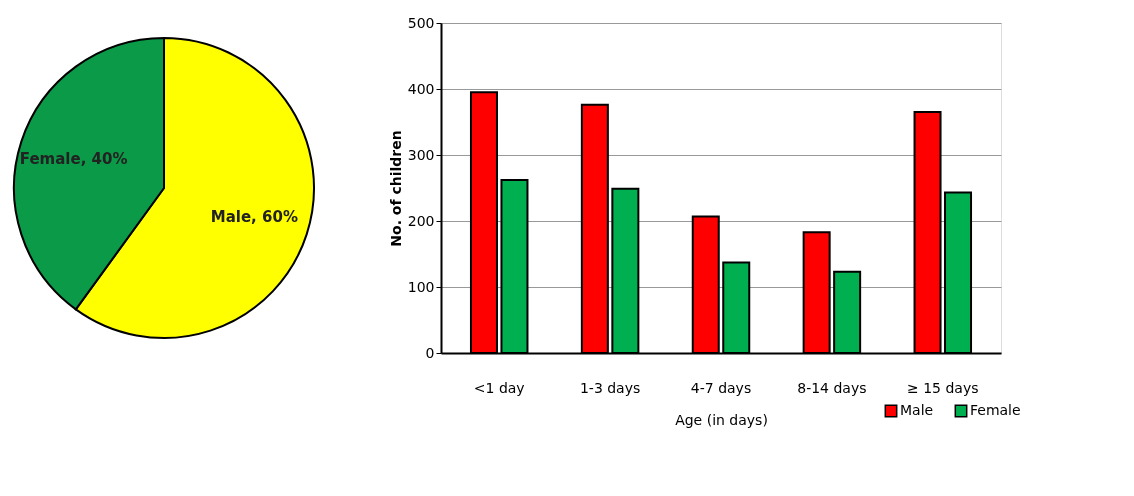  What do you see at coordinates (421, 88) in the screenshot?
I see `y-tick-label: 400` at bounding box center [421, 88].